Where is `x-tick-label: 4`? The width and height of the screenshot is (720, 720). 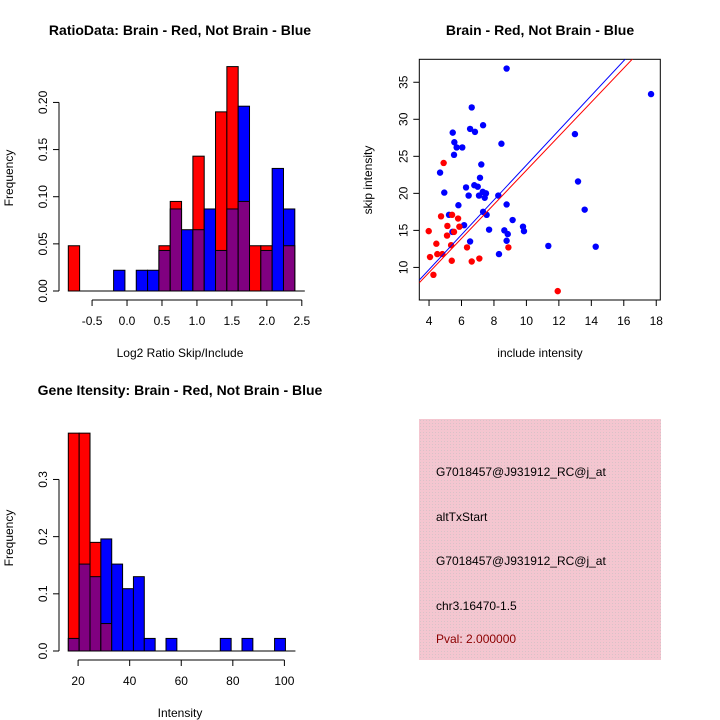 x-tick-label: 4 is located at coordinates (429, 321).